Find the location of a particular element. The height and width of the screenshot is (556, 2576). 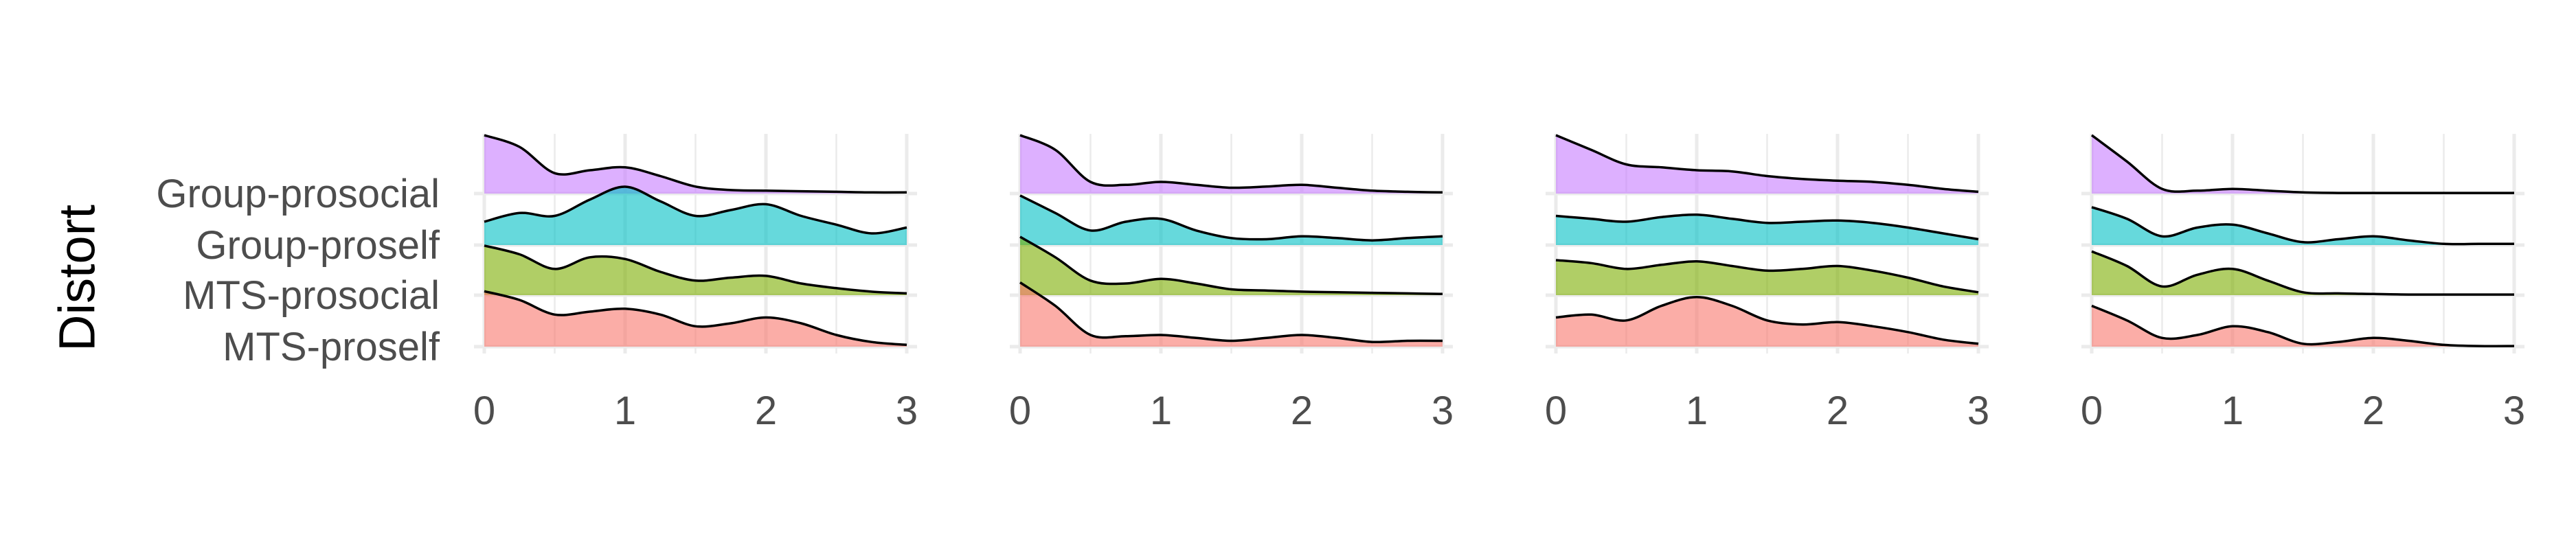

category-label: Group-proself is located at coordinates (318, 246).